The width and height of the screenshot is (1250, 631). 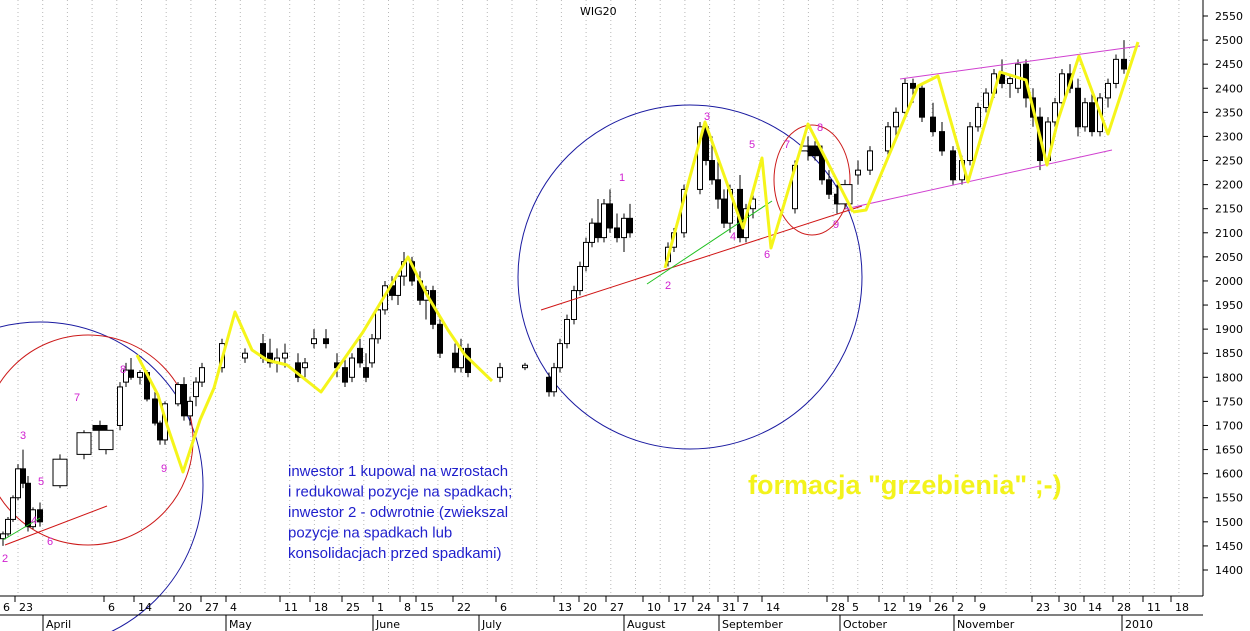 I want to click on wave-label: 1, so click(x=622, y=178).